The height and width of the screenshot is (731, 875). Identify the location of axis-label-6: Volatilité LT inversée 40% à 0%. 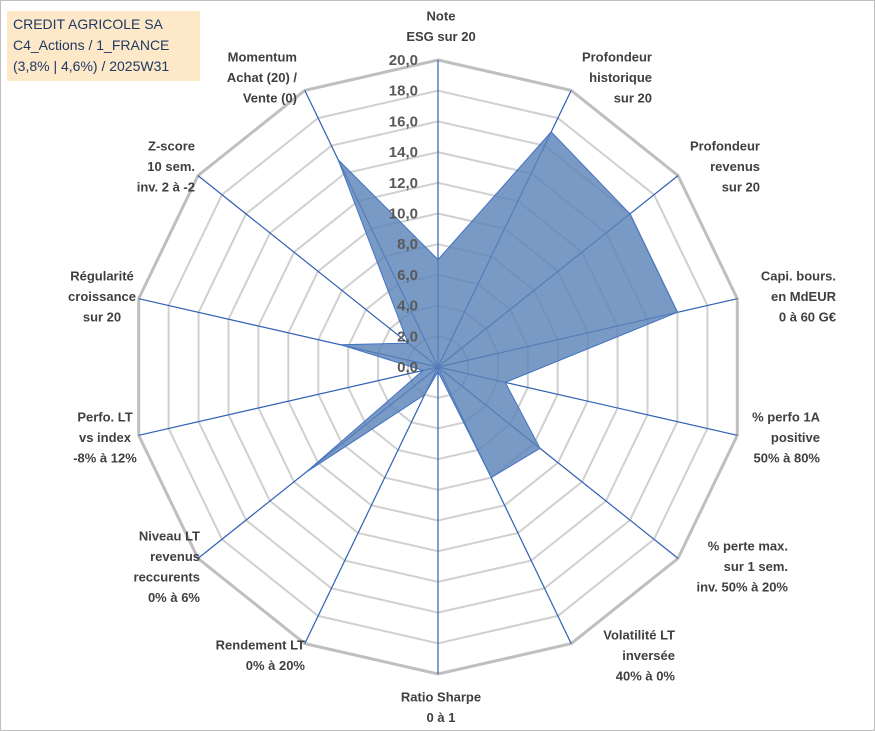
(639, 656).